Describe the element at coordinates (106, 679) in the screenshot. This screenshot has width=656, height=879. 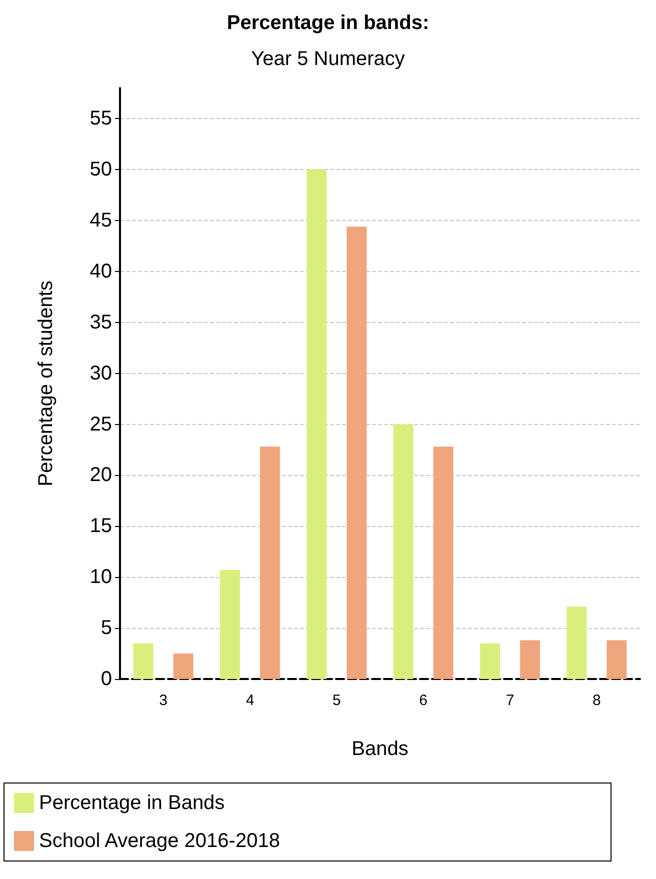
I see `y-tick-label: 0` at that location.